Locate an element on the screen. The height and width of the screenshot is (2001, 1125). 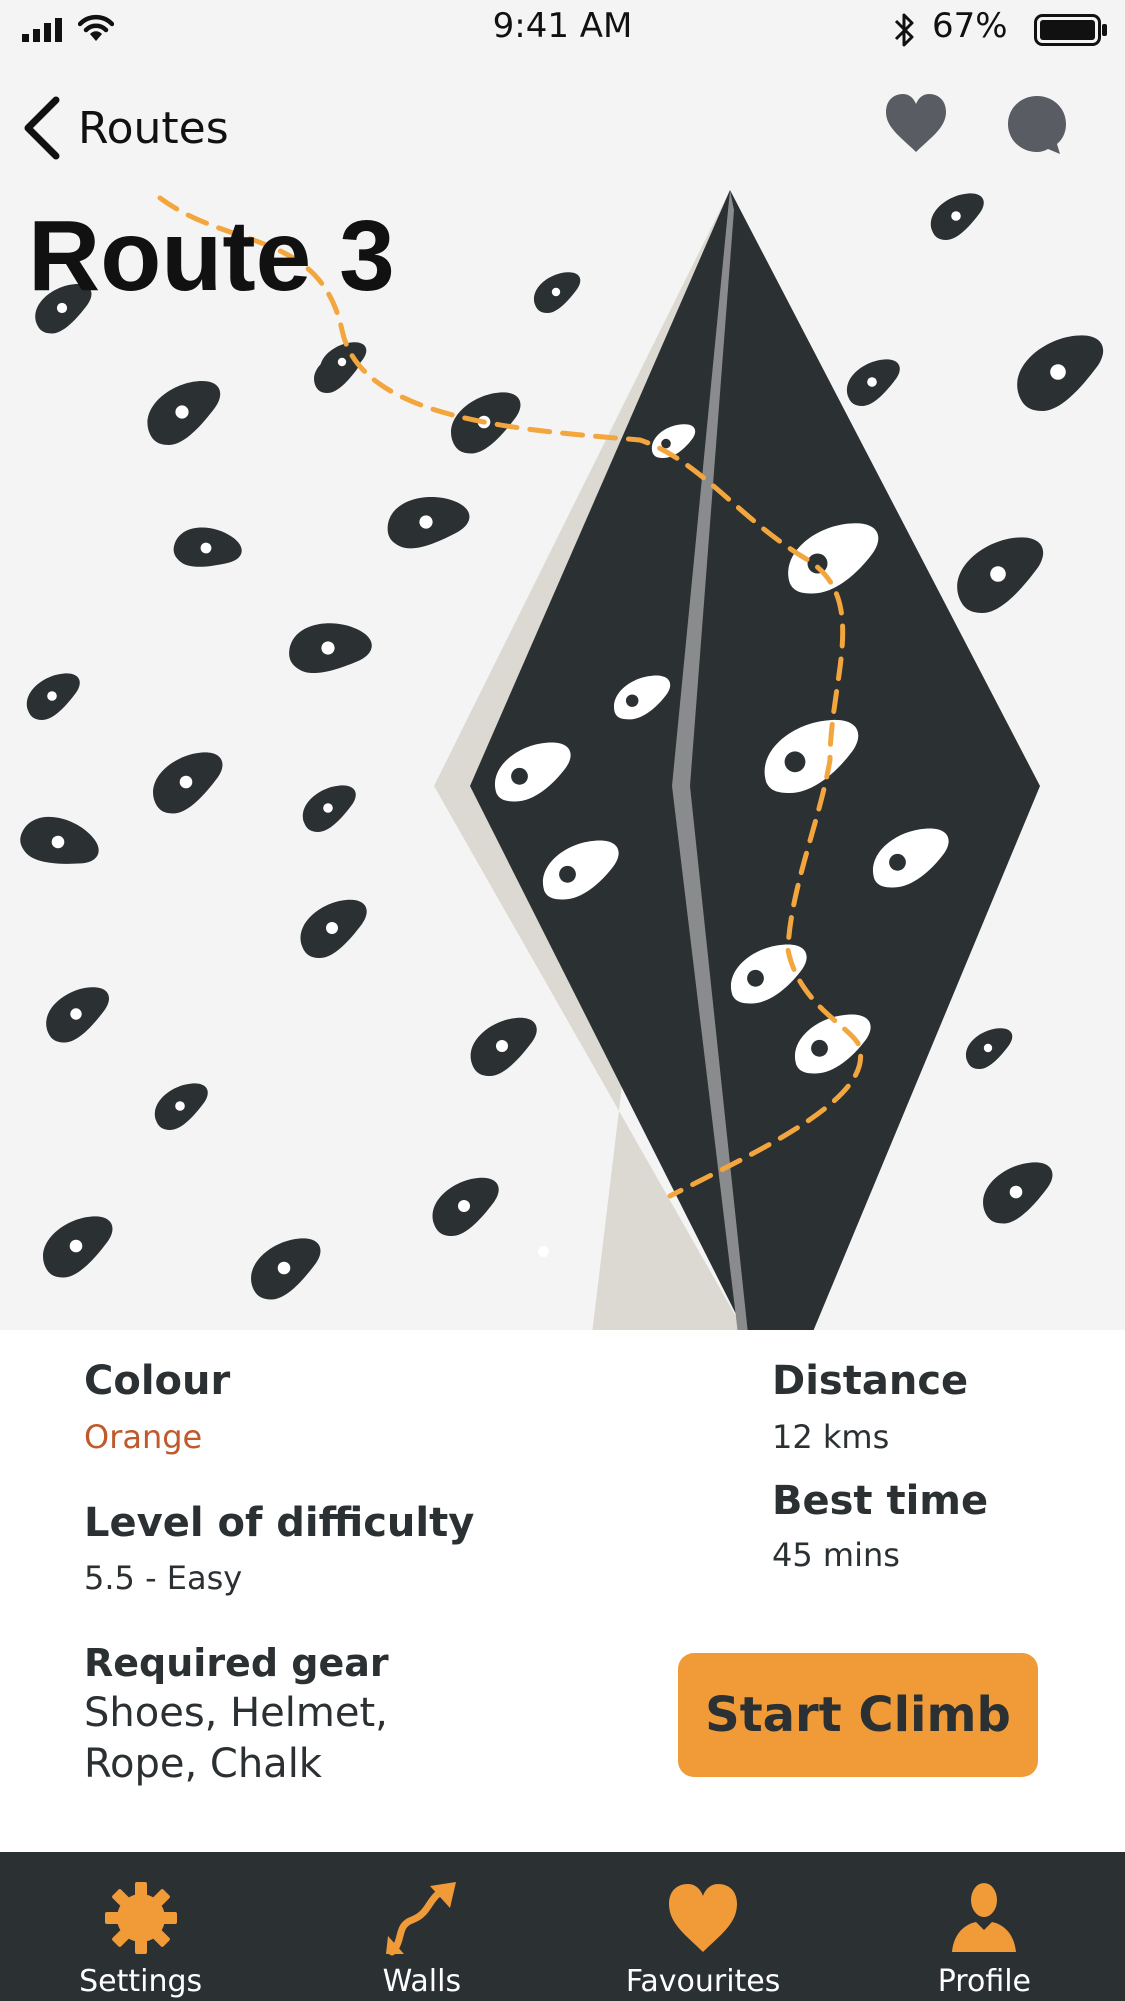
distance-value: 12 kms is located at coordinates (831, 1437).